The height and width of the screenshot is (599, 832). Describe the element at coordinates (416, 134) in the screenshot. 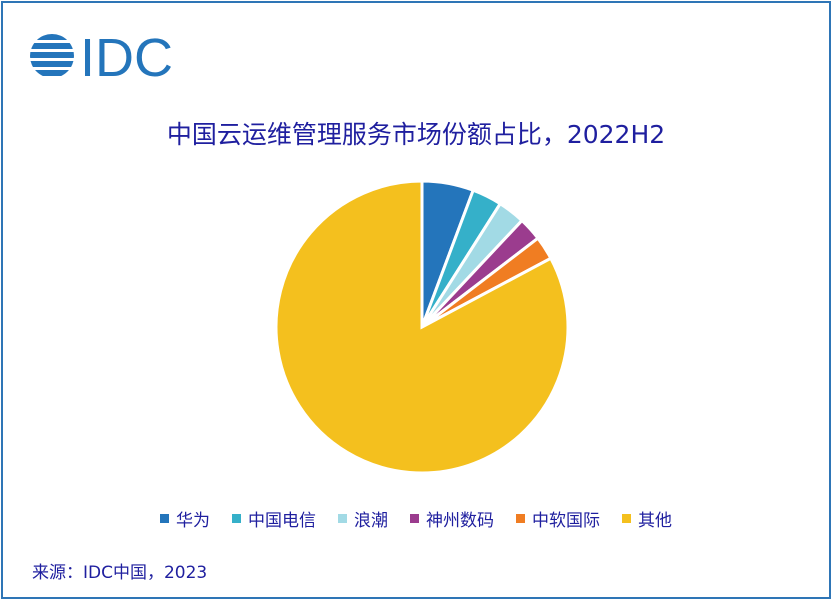

I see `chart-title: 中国云运维管理服务市场份额占比，2022H2` at that location.